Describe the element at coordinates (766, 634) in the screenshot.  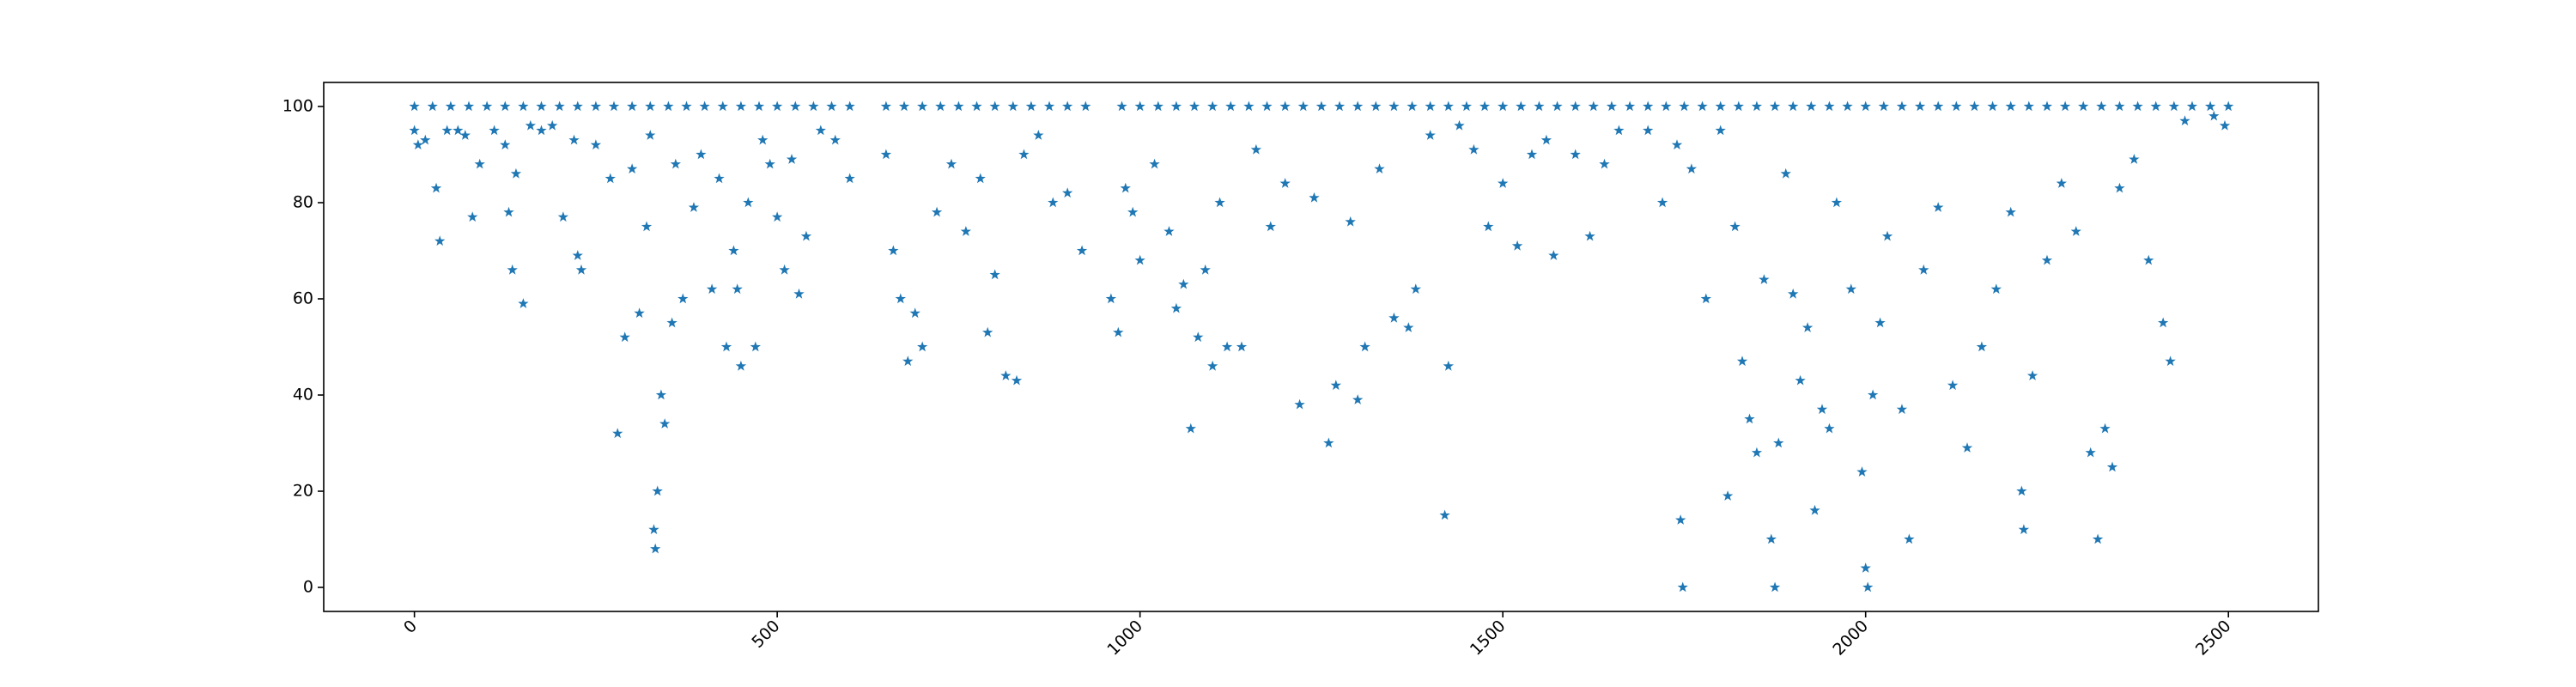
I see `x-tick-label: 500` at that location.